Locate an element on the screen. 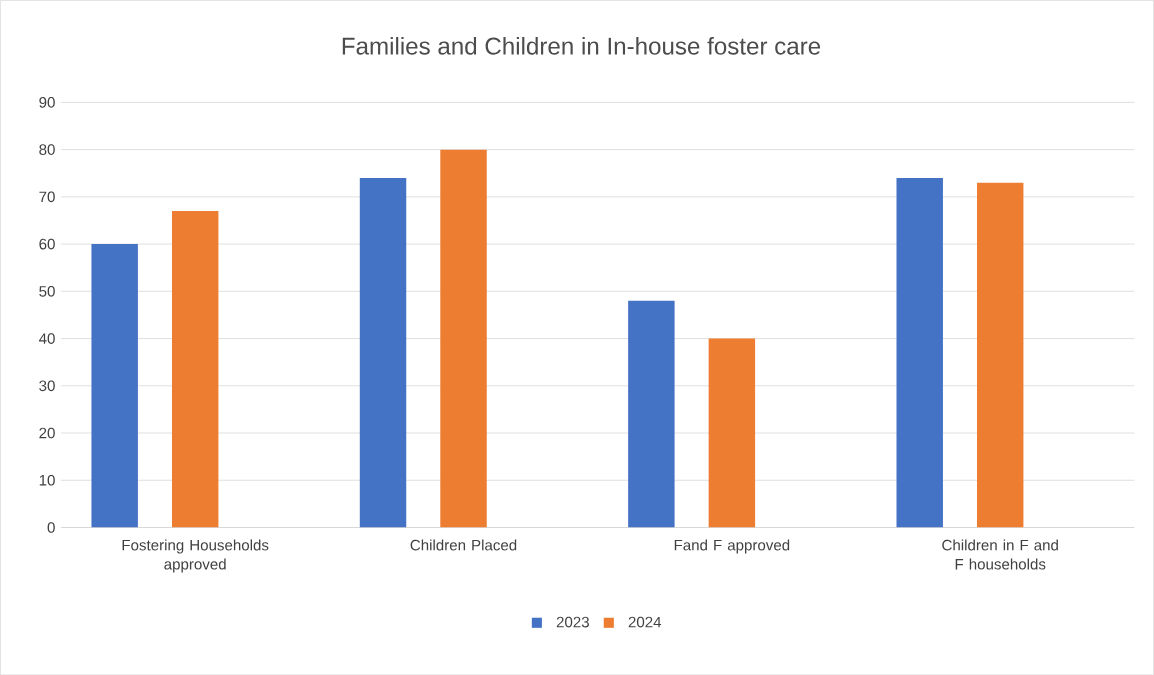 The image size is (1154, 675). x-tick-label: Fostering Households approved is located at coordinates (195, 556).